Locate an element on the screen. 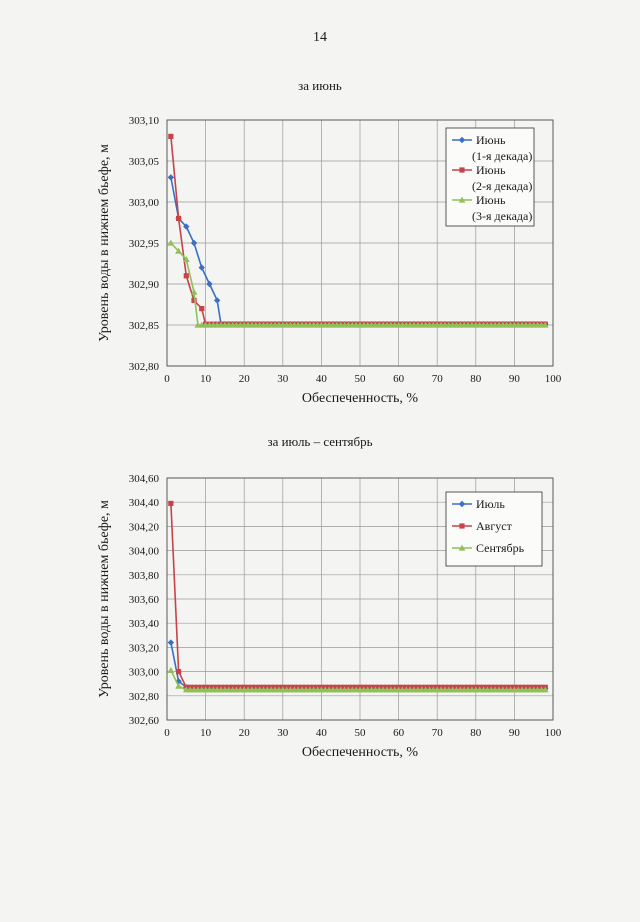 The width and height of the screenshot is (640, 922). page-number: 14 is located at coordinates (320, 37).